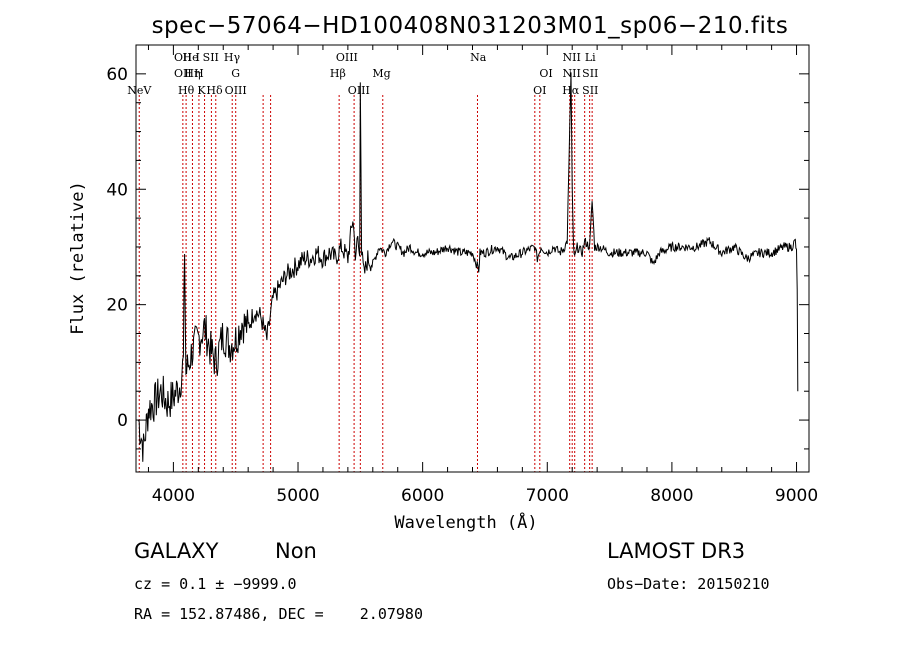  Describe the element at coordinates (232, 57) in the screenshot. I see `line-label: Hγ` at that location.